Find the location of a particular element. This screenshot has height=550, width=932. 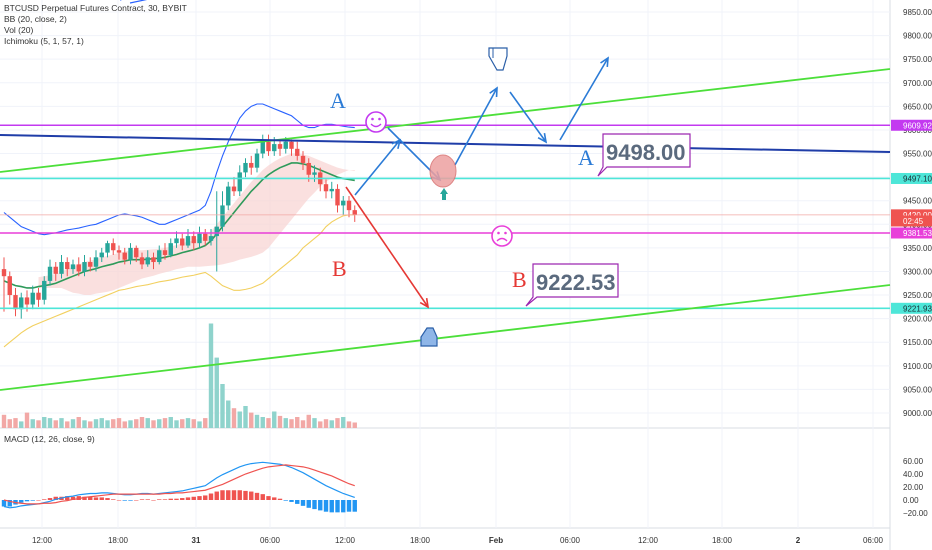

hand-down-icon is located at coordinates (498, 59).